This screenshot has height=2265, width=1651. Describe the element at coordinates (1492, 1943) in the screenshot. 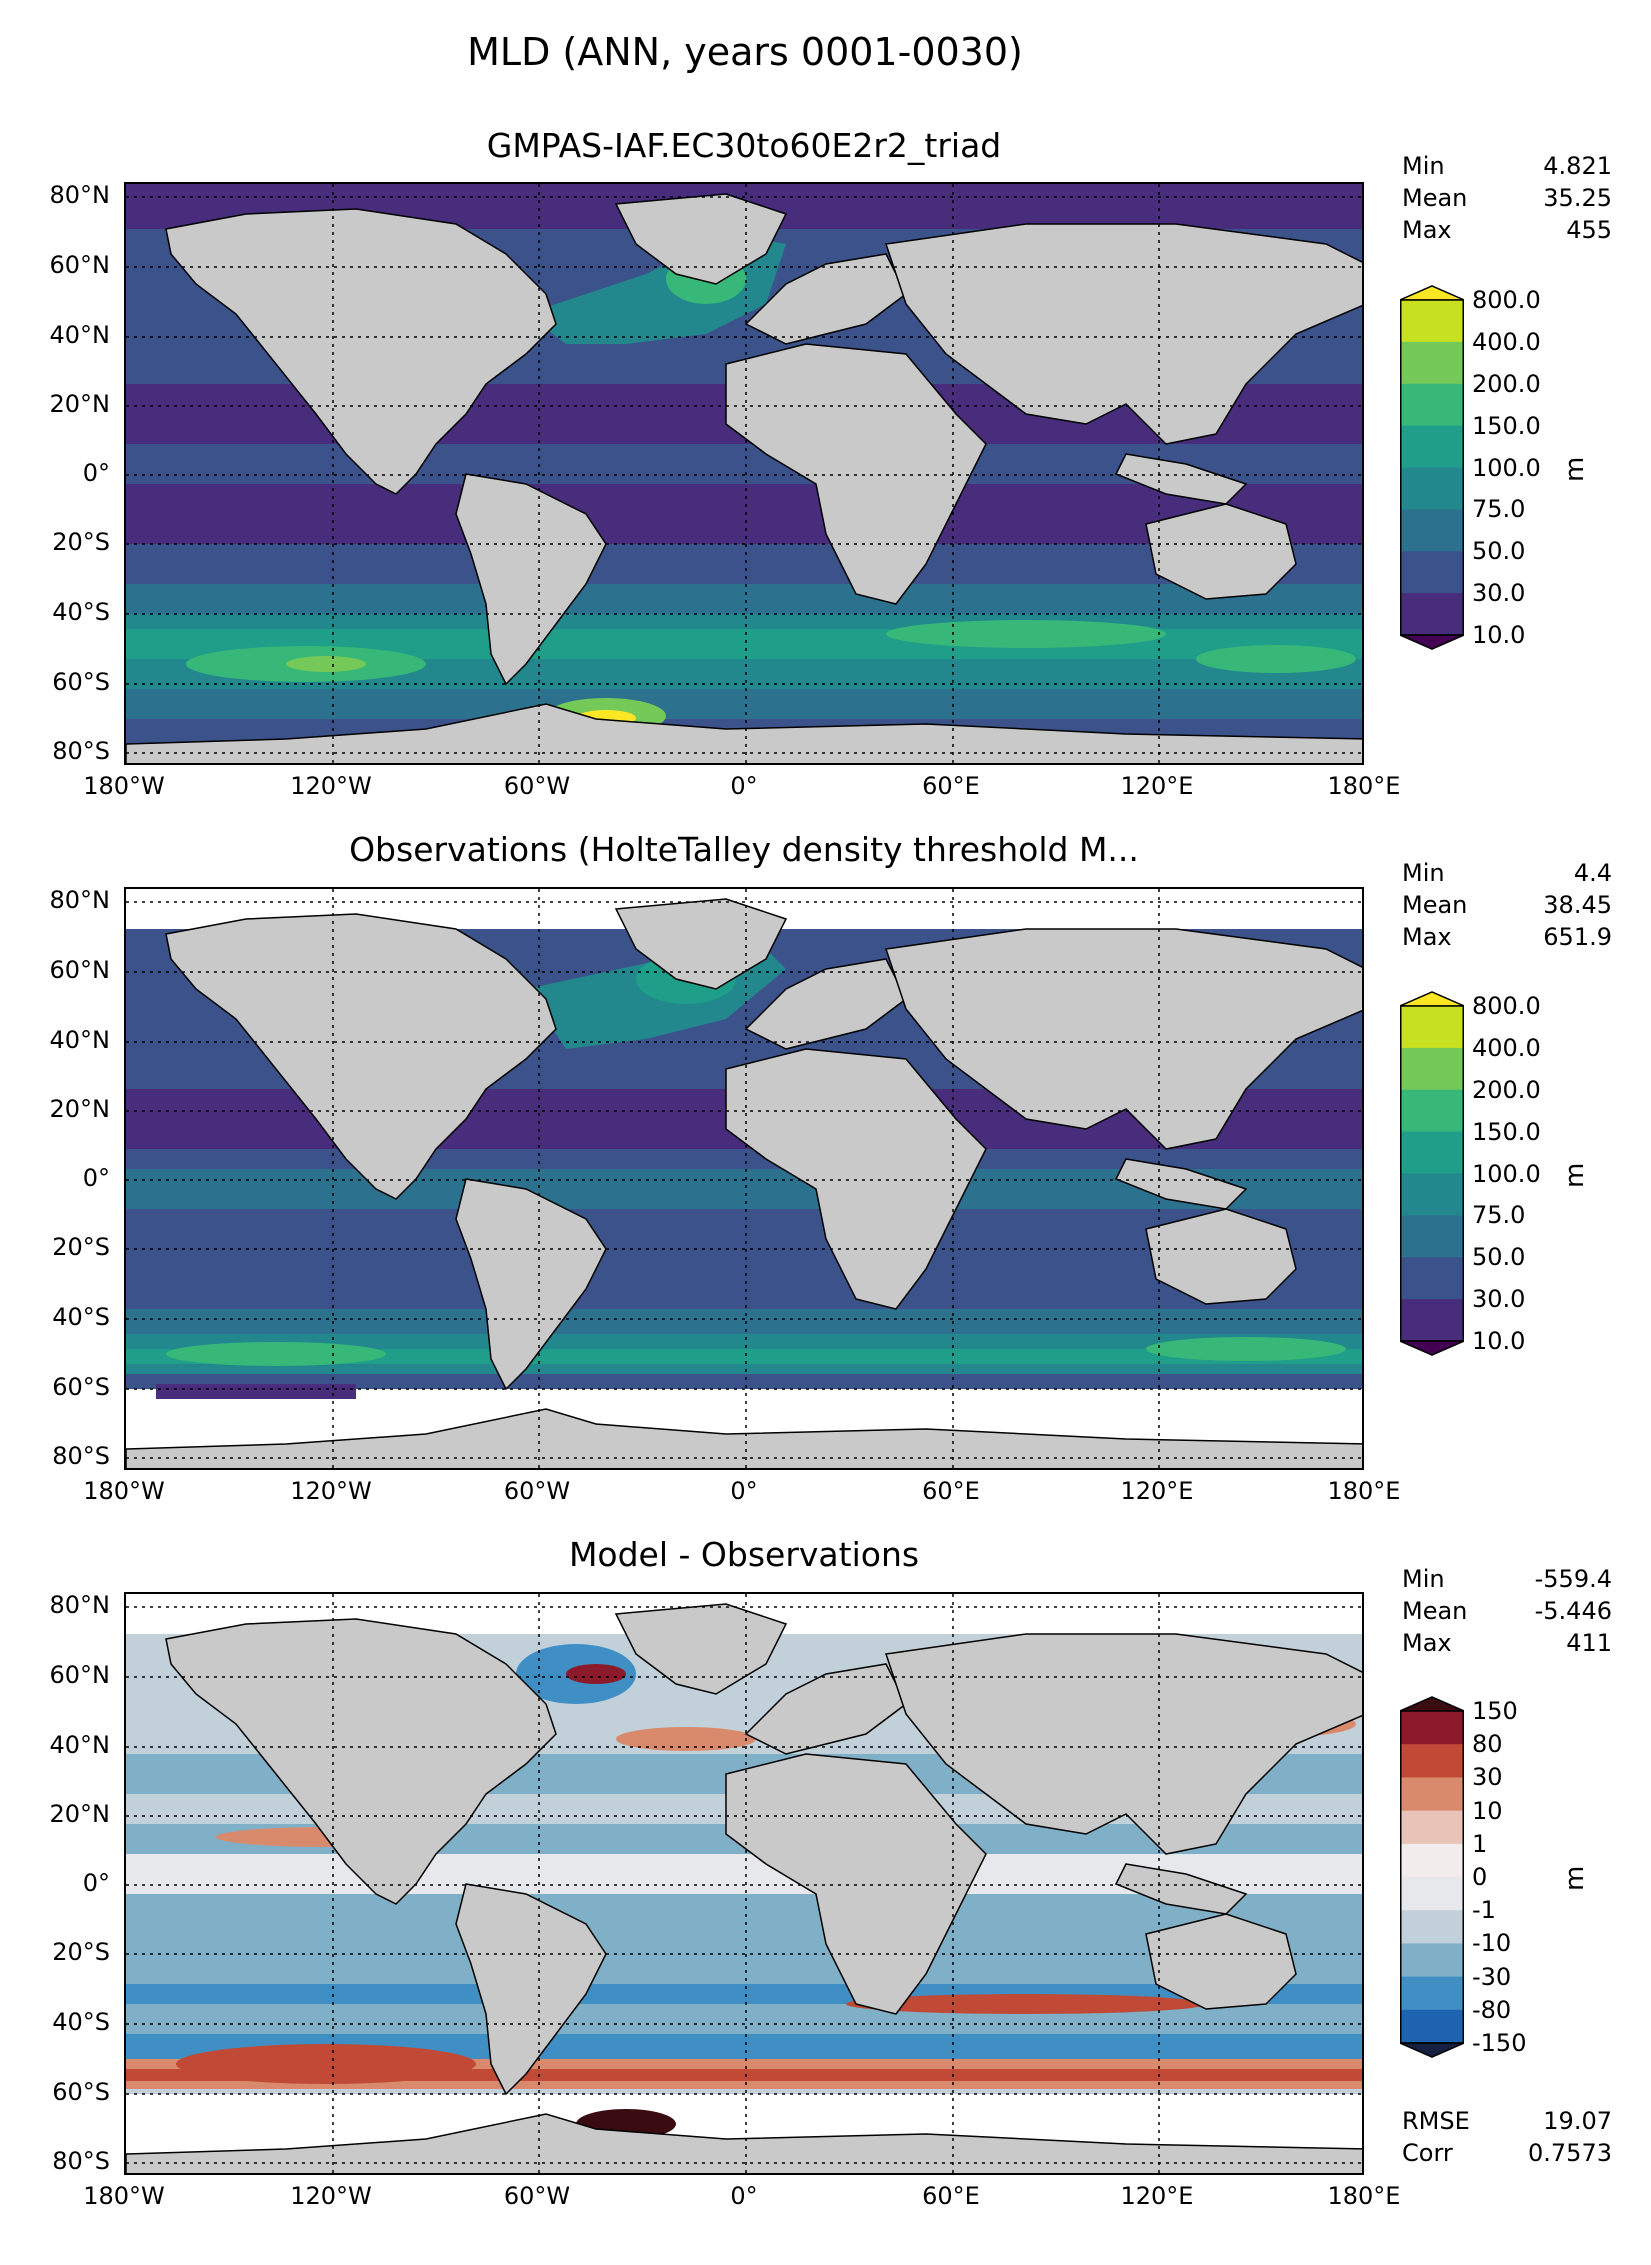

I see `colorbar-tick-label: -10` at that location.